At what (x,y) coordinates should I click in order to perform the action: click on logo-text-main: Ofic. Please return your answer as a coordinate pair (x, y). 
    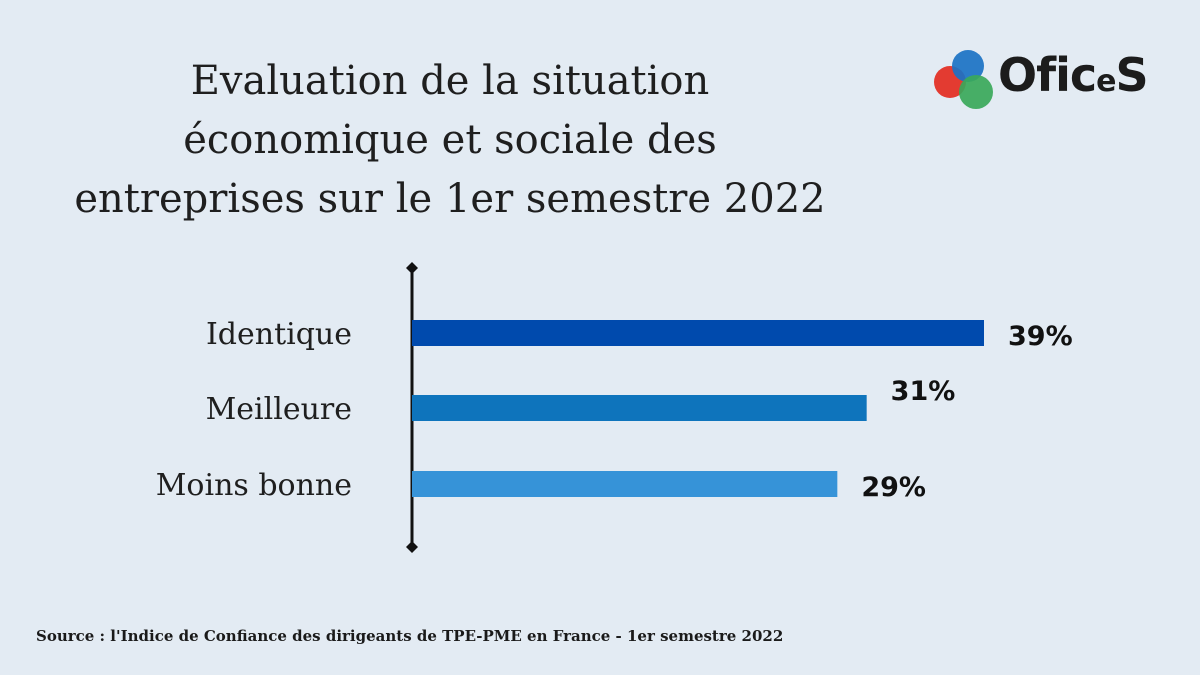
    Looking at the image, I should click on (1047, 75).